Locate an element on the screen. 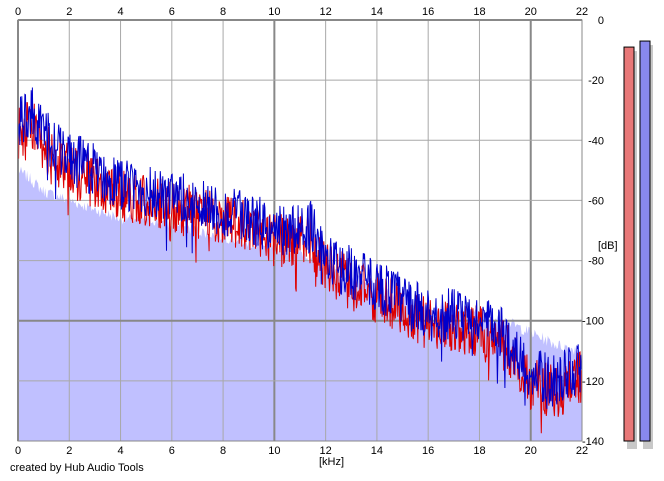  y-tick-label: -40 is located at coordinates (596, 141).